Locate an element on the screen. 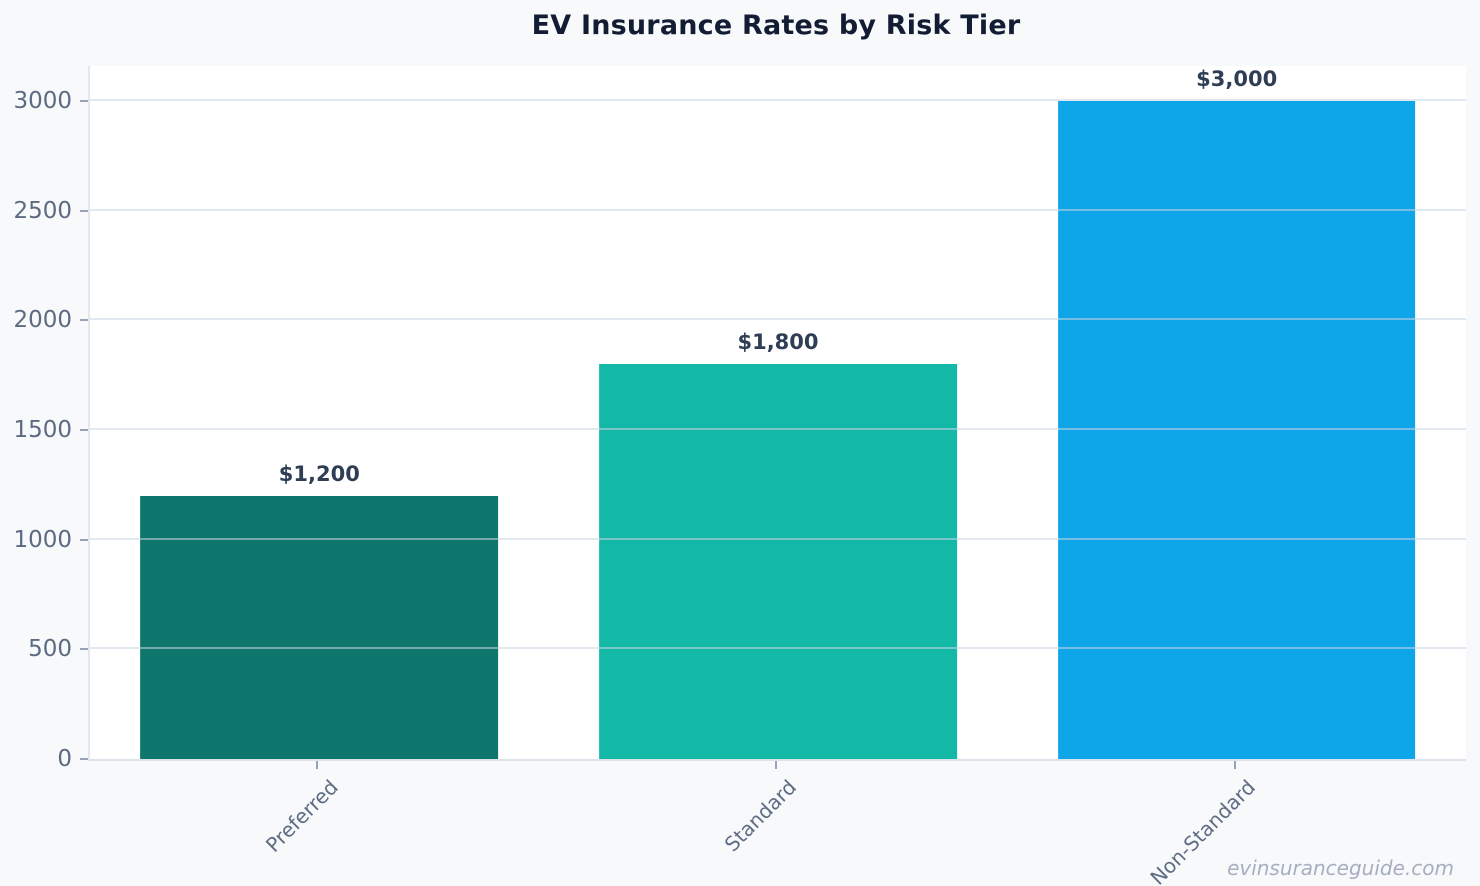 The image size is (1480, 886). xtick-mark-standard is located at coordinates (776, 765).